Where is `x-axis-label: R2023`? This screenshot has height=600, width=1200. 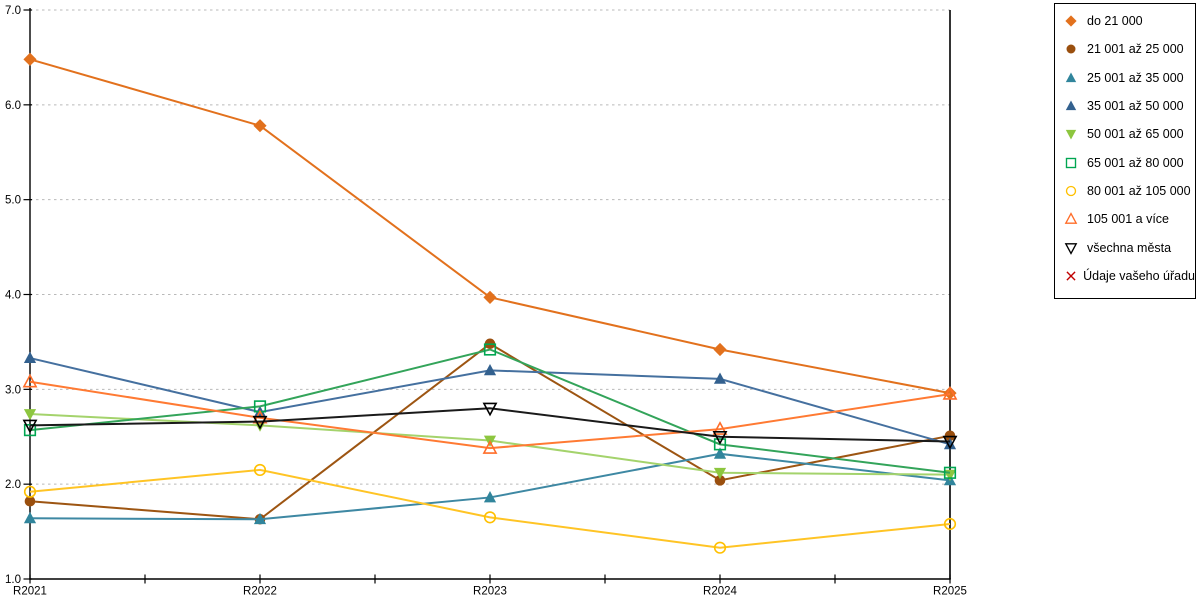 x-axis-label: R2023 is located at coordinates (490, 592).